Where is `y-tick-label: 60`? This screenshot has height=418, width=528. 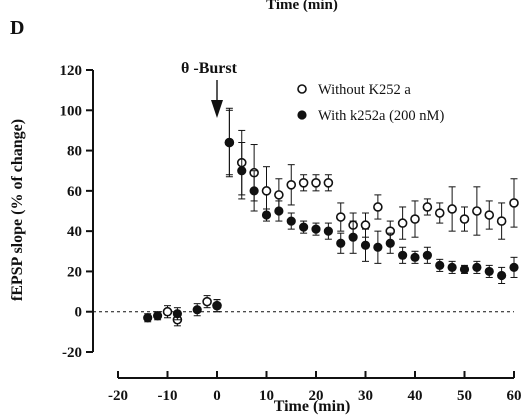 y-tick-label: 60 is located at coordinates (74, 192).